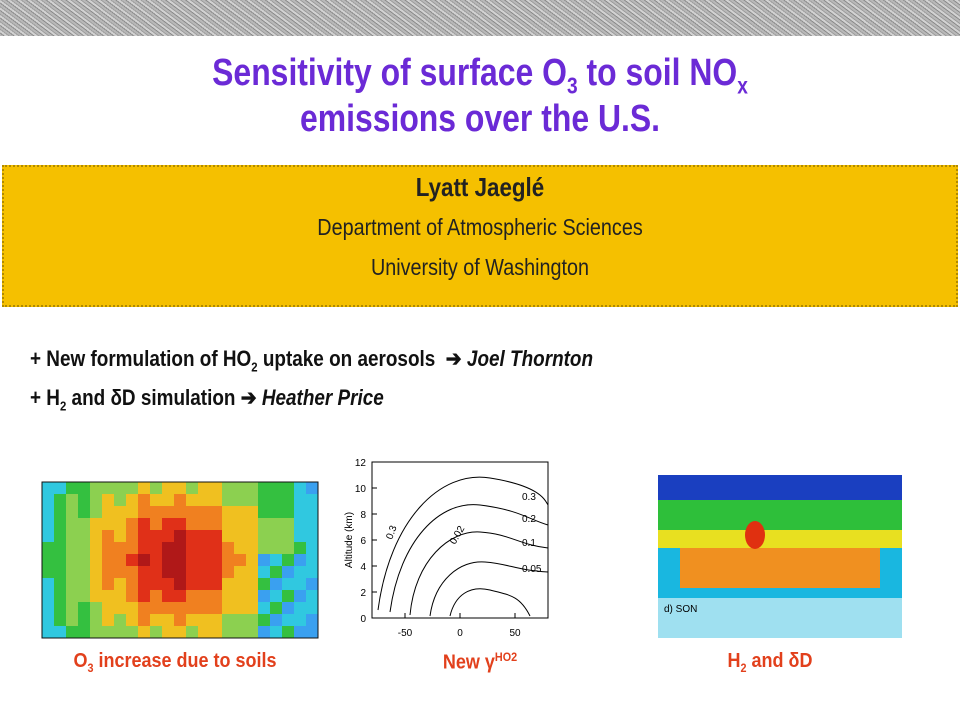  I want to click on caption-text: and δD, so click(779, 661).